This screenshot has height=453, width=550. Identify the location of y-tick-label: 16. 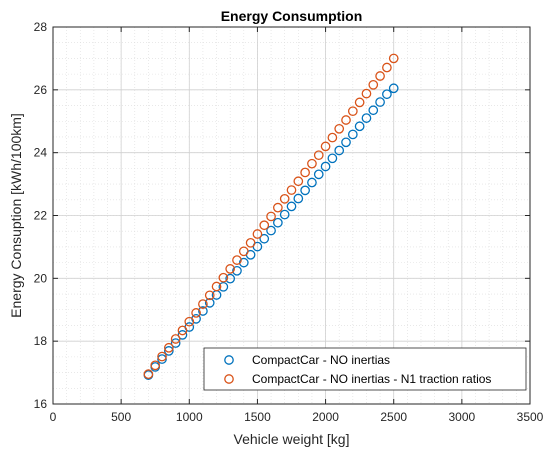
(41, 404).